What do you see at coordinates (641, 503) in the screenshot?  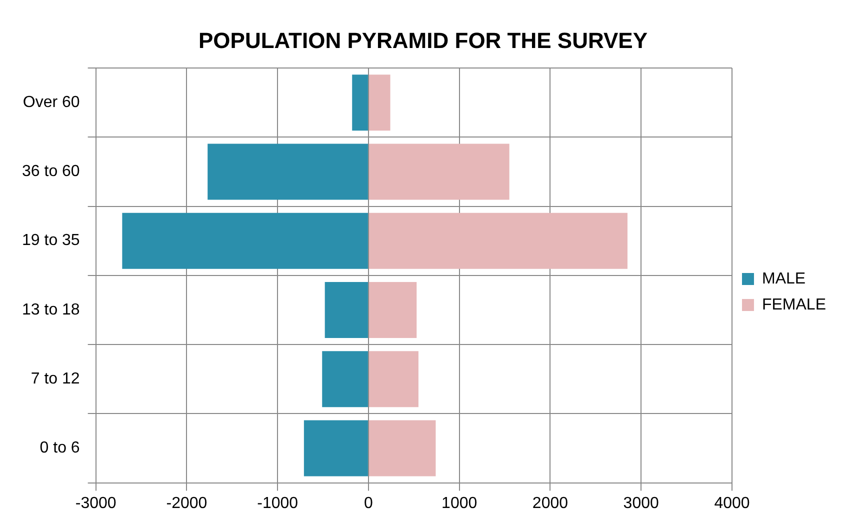 I see `x-tick-label: 3000` at bounding box center [641, 503].